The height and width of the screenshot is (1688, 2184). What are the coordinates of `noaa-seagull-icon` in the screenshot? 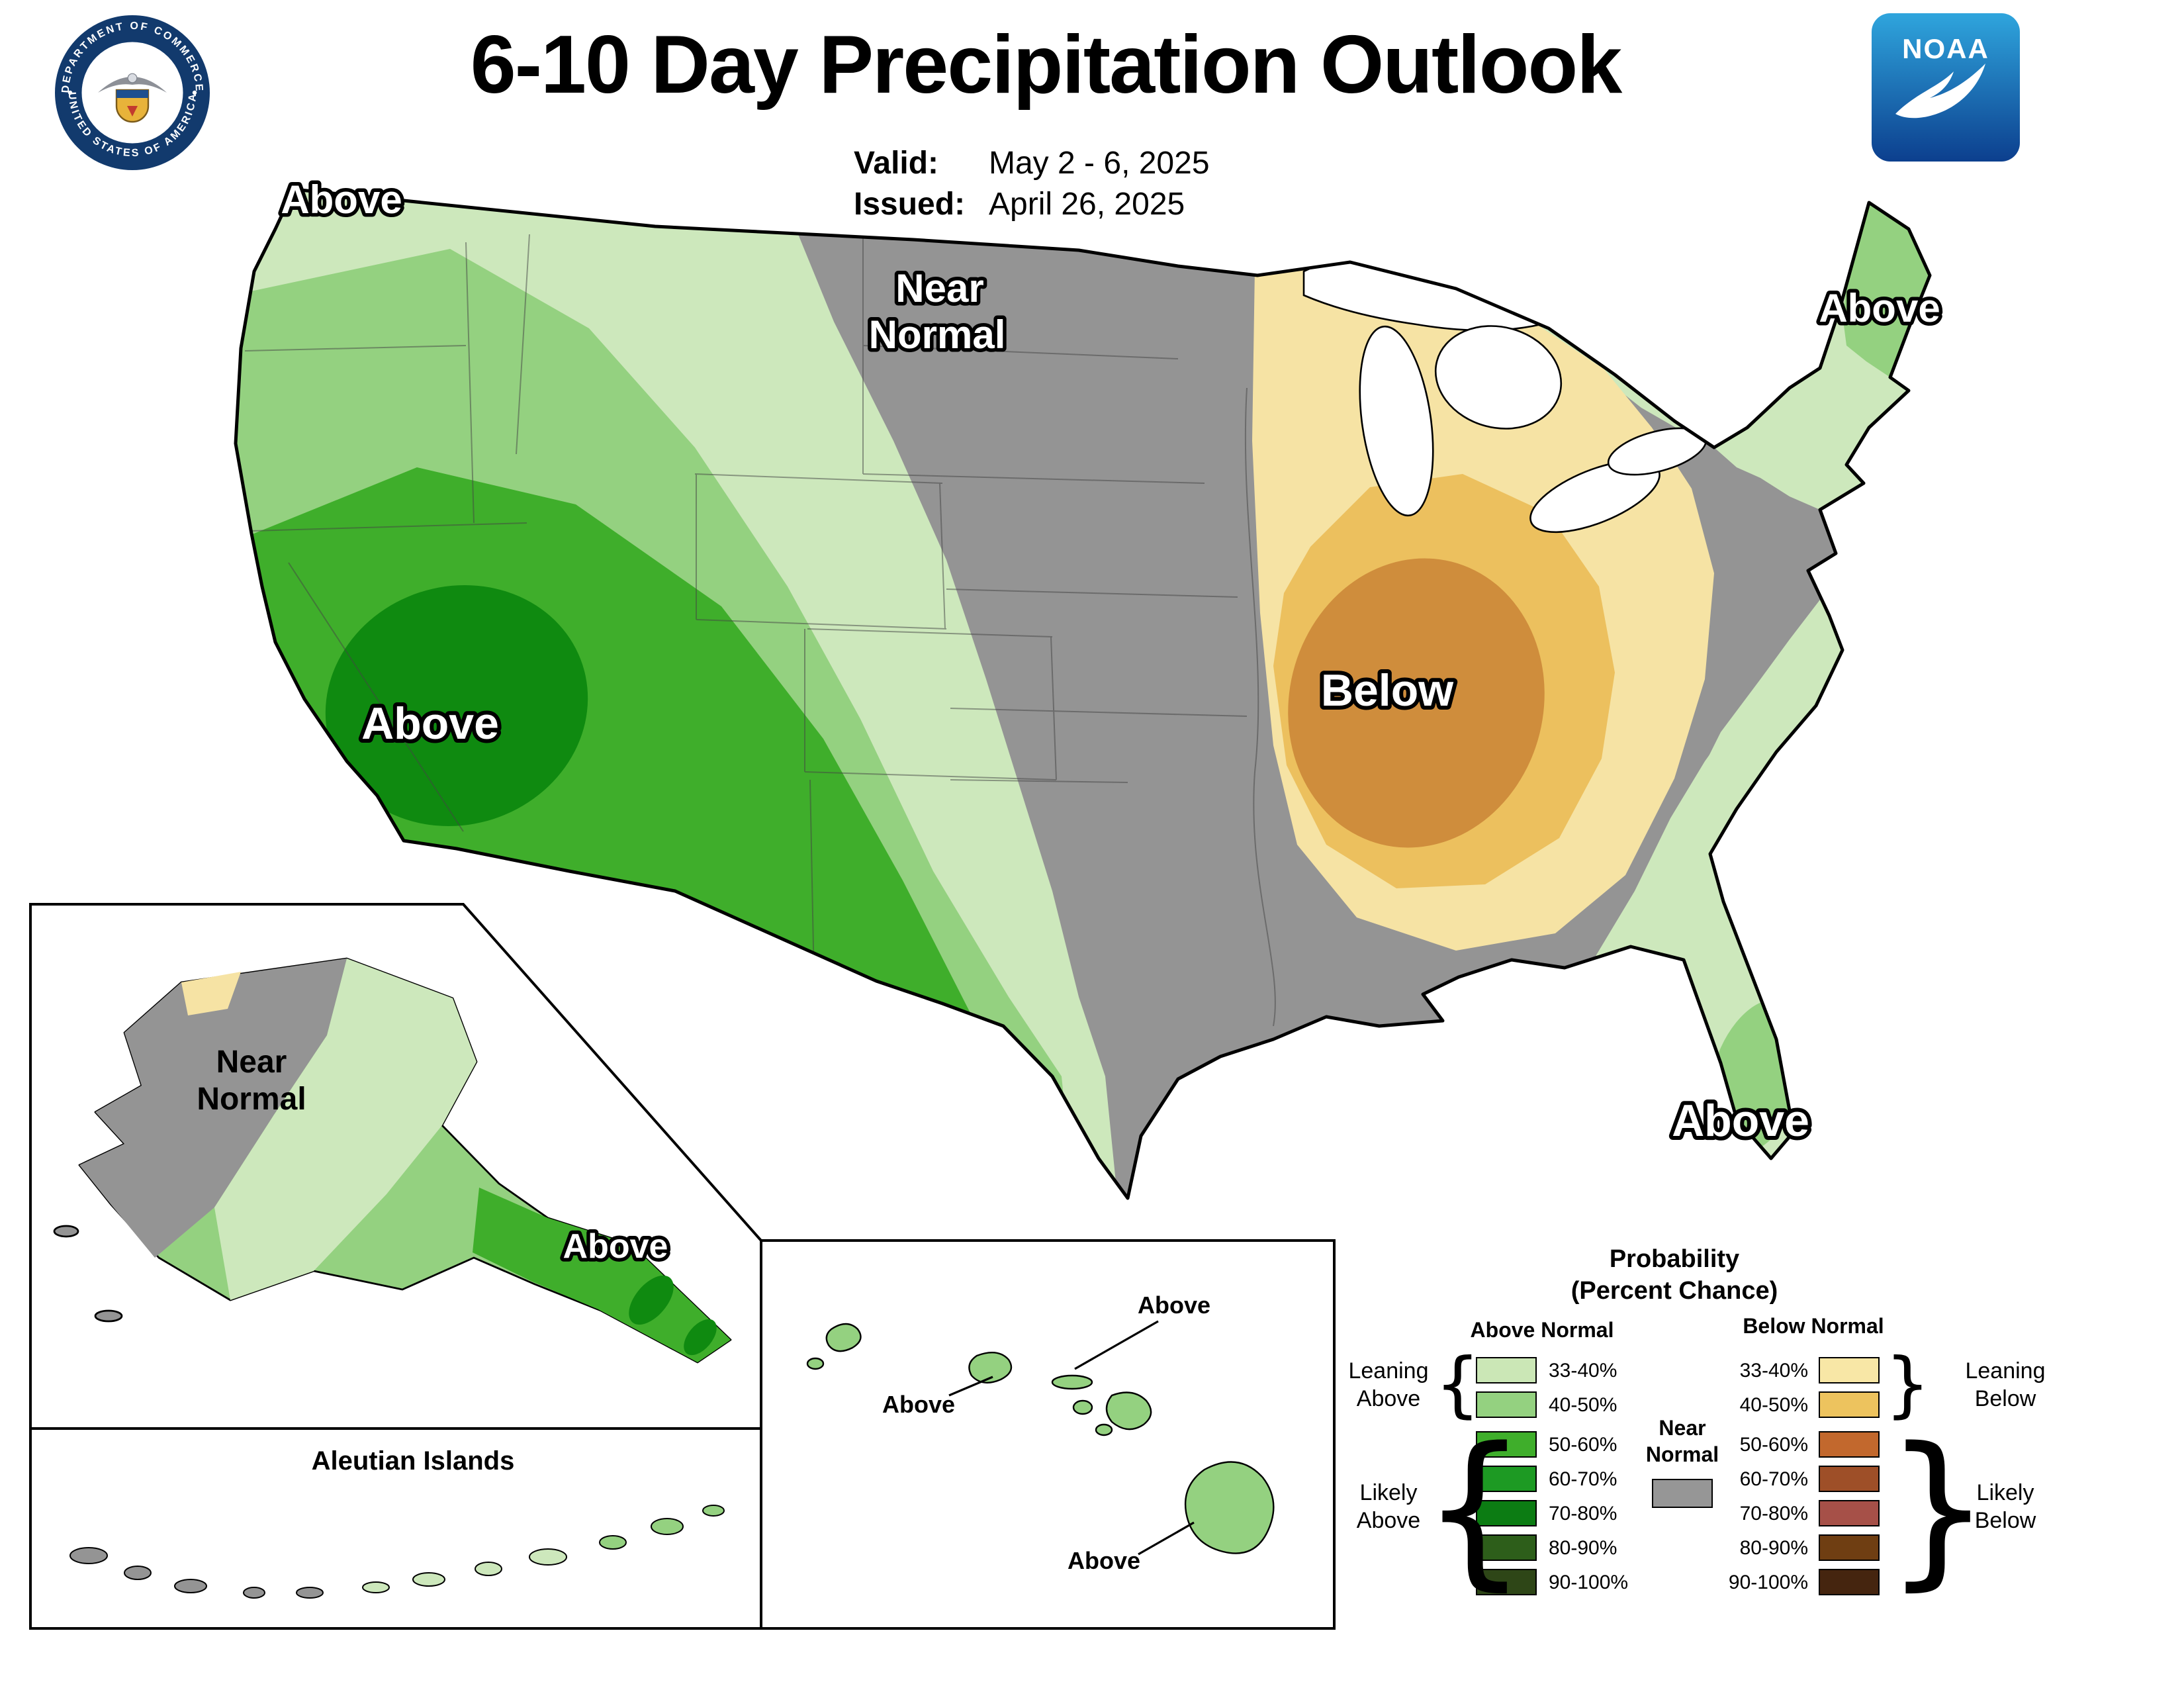 It's located at (1940, 91).